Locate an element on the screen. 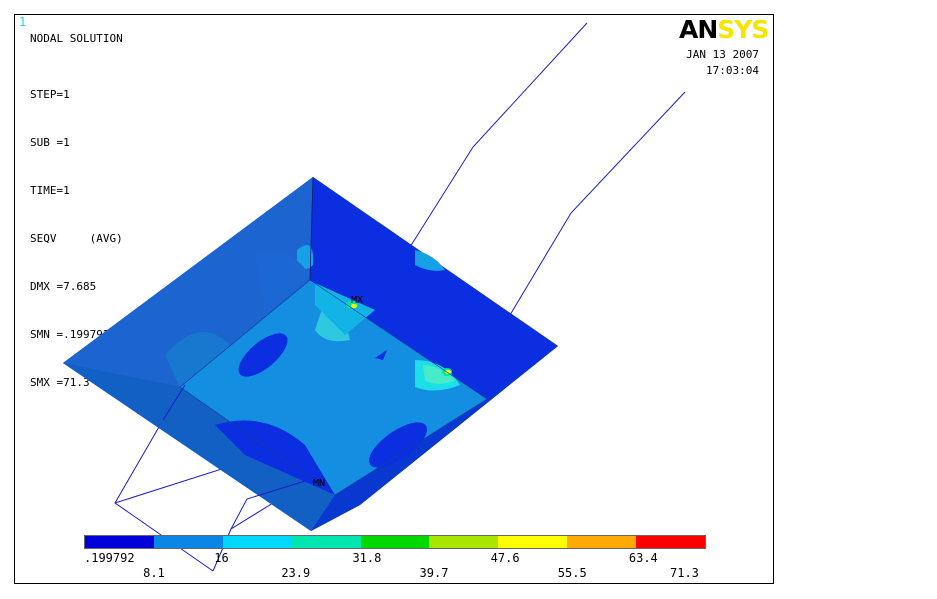 This screenshot has width=937, height=599. param-seqv: SEQV (AVG) is located at coordinates (76, 238).